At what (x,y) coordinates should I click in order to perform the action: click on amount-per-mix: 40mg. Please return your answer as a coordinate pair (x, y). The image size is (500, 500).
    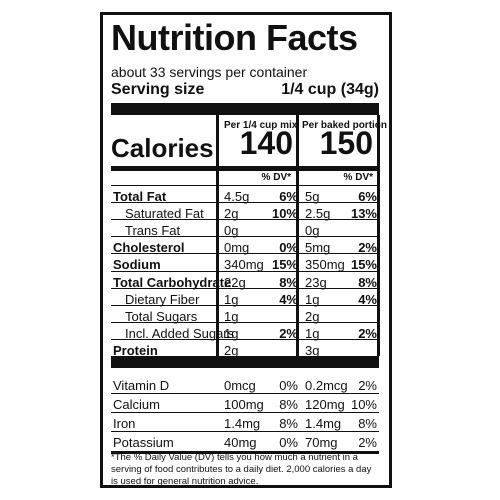
    Looking at the image, I should click on (240, 442).